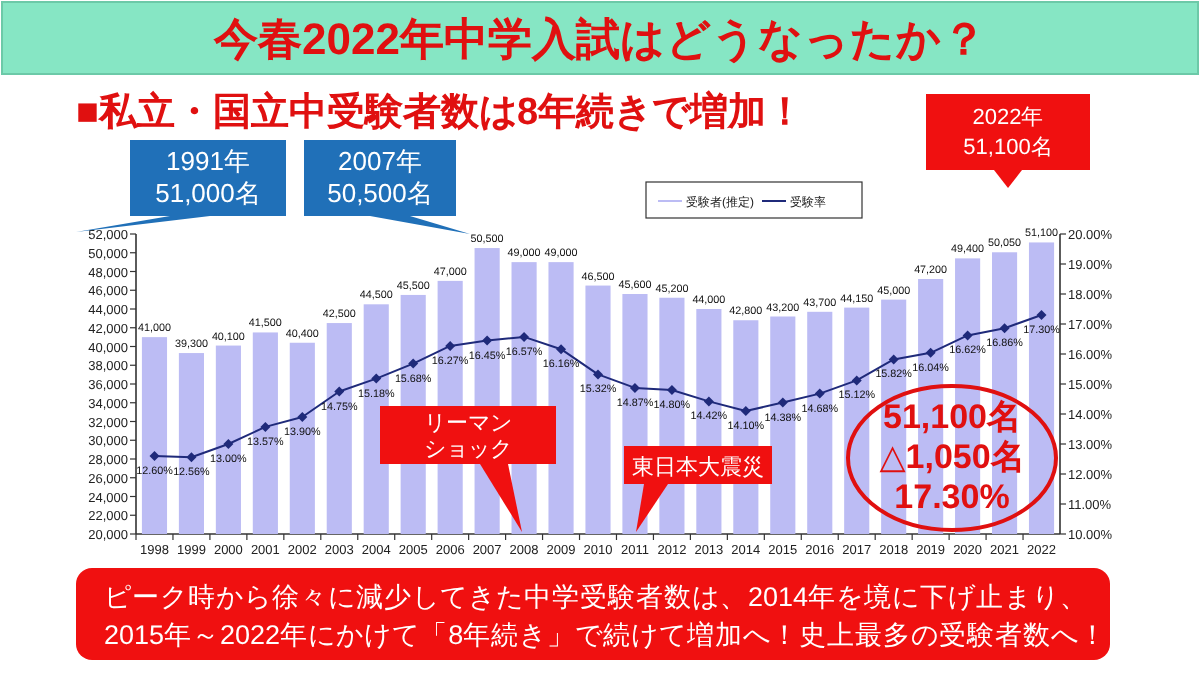  What do you see at coordinates (468, 437) in the screenshot?
I see `annotation: リーマンショック` at bounding box center [468, 437].